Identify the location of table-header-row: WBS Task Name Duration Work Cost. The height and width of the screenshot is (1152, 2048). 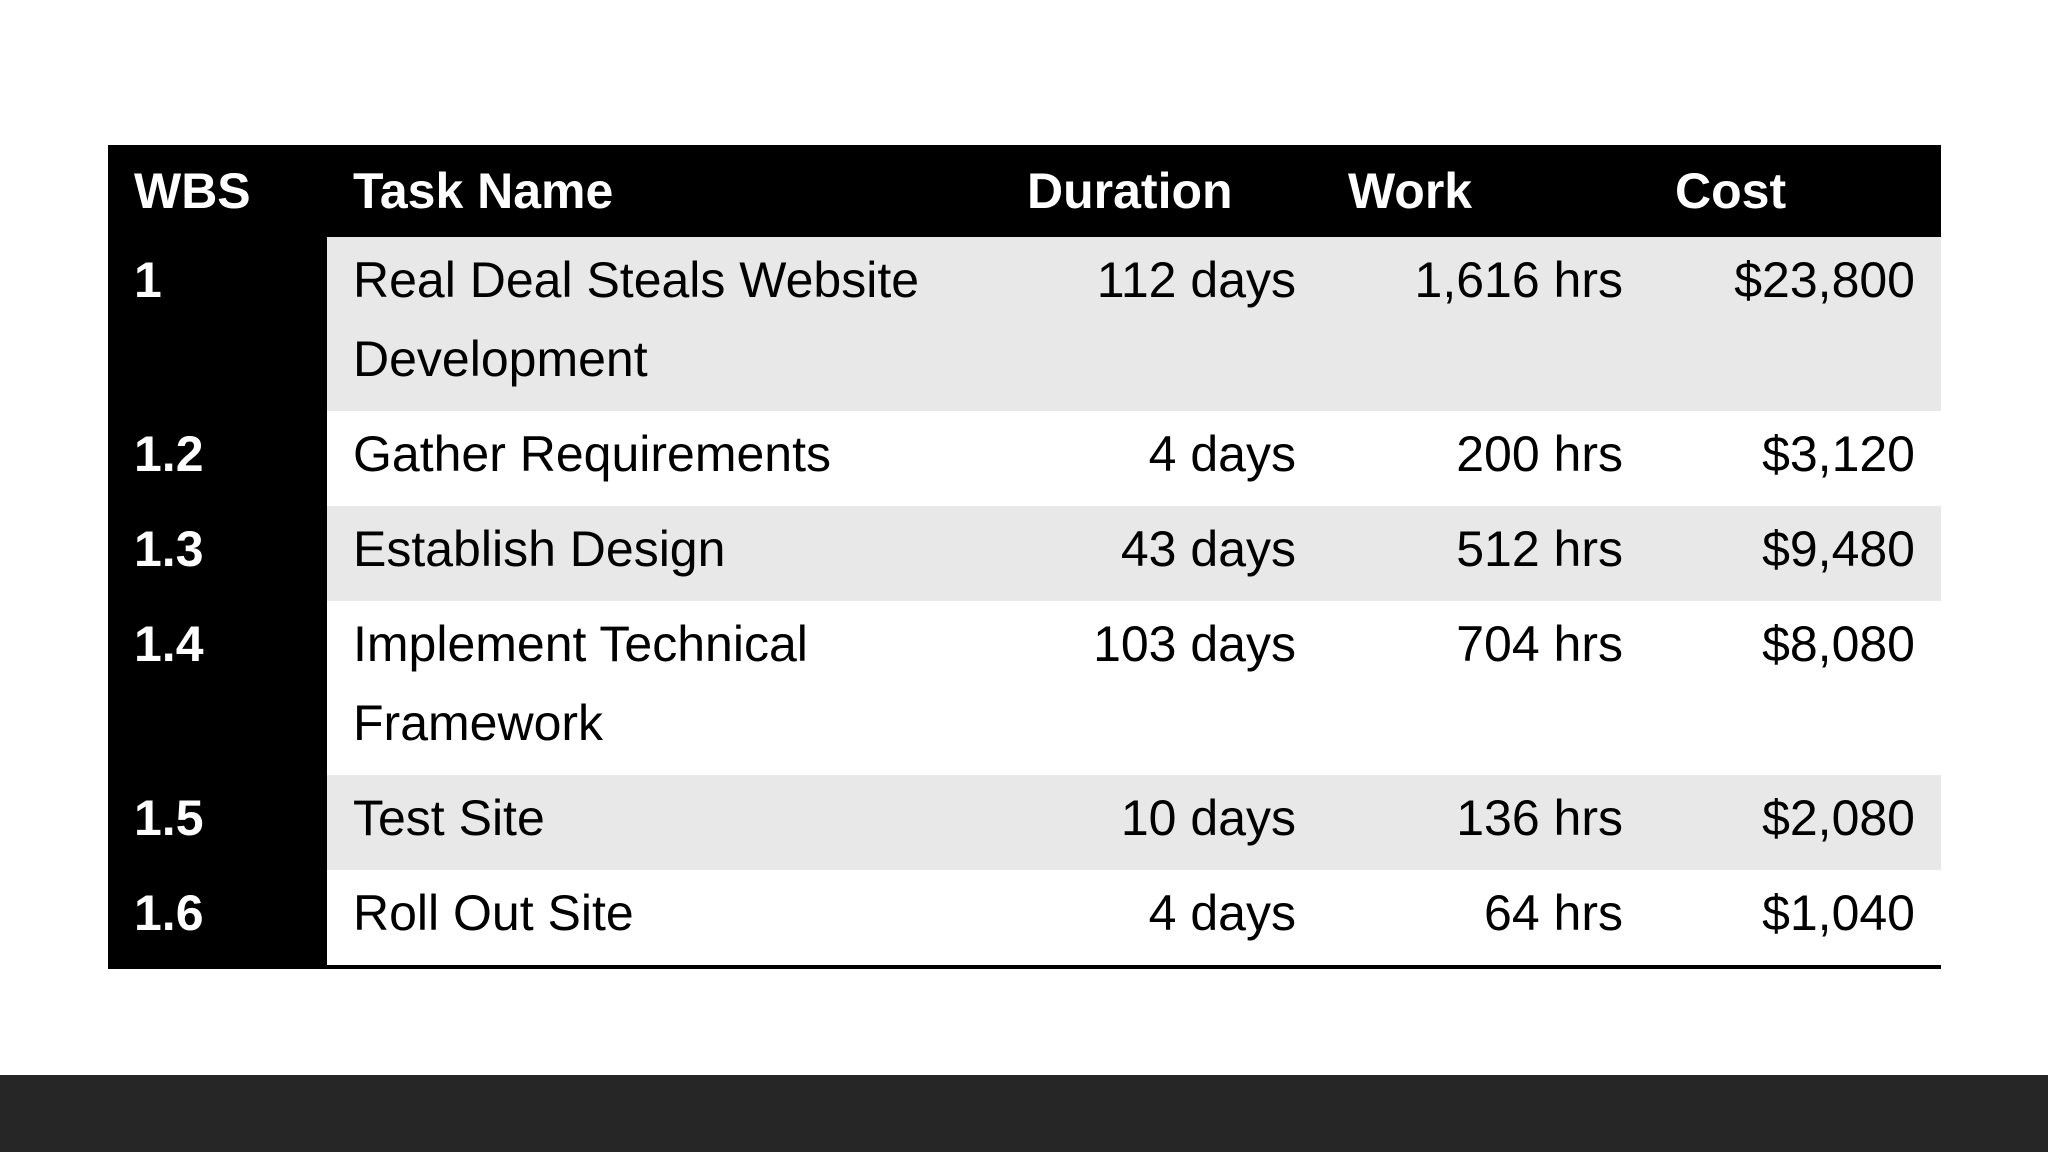
(1024, 191).